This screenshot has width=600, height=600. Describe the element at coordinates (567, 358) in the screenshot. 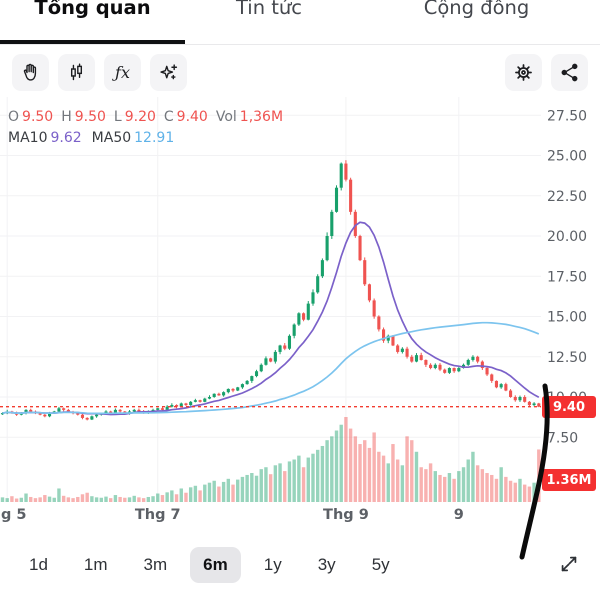

I see `svg-text: 12.50` at that location.